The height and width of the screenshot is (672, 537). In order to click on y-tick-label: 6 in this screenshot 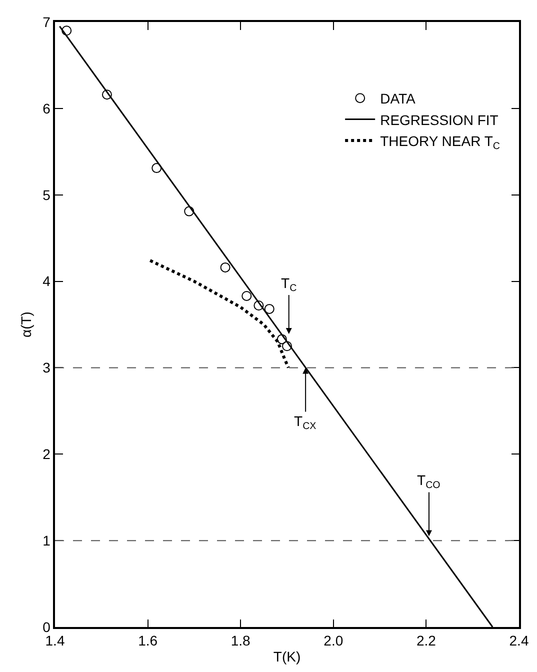, I will do `click(46, 108)`.